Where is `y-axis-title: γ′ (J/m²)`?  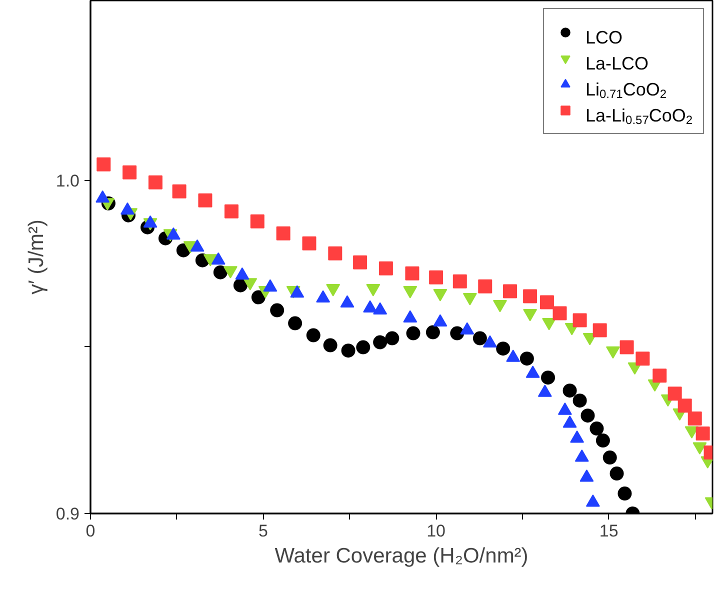
y-axis-title: γ′ (J/m²) is located at coordinates (36, 257).